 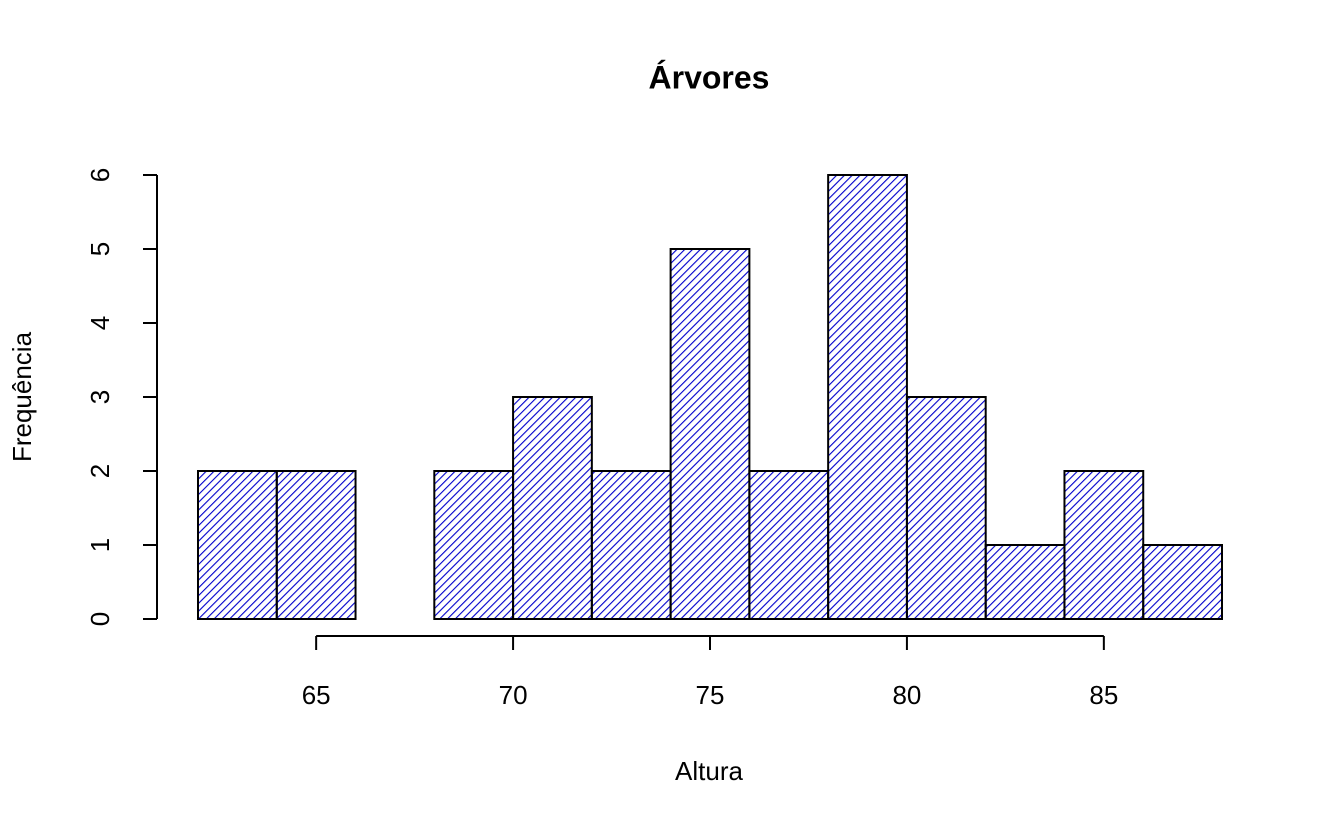 What do you see at coordinates (22, 396) in the screenshot?
I see `y-axis-label: Frequência` at bounding box center [22, 396].